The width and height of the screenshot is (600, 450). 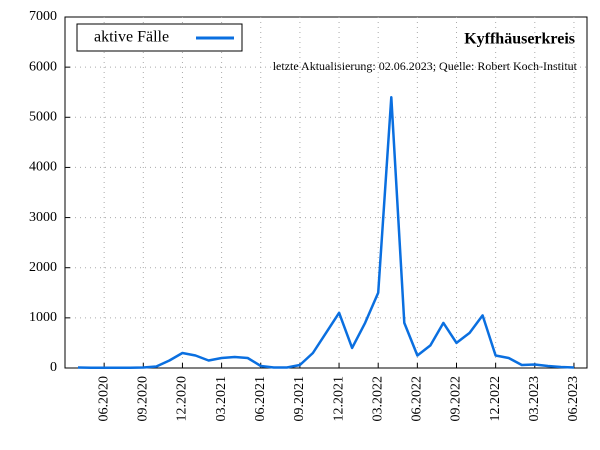 I want to click on y-tick-label: 5000, so click(x=43, y=117).